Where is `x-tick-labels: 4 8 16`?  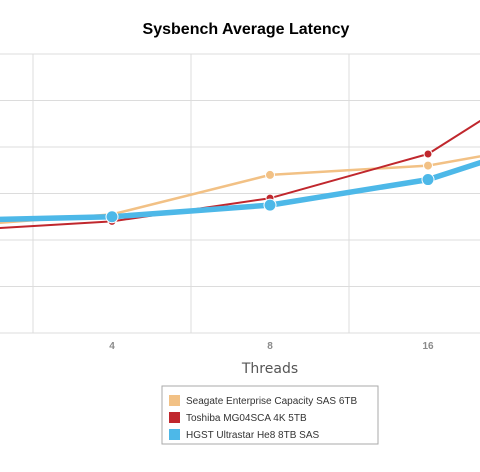 x-tick-labels: 4 8 16 is located at coordinates (271, 346).